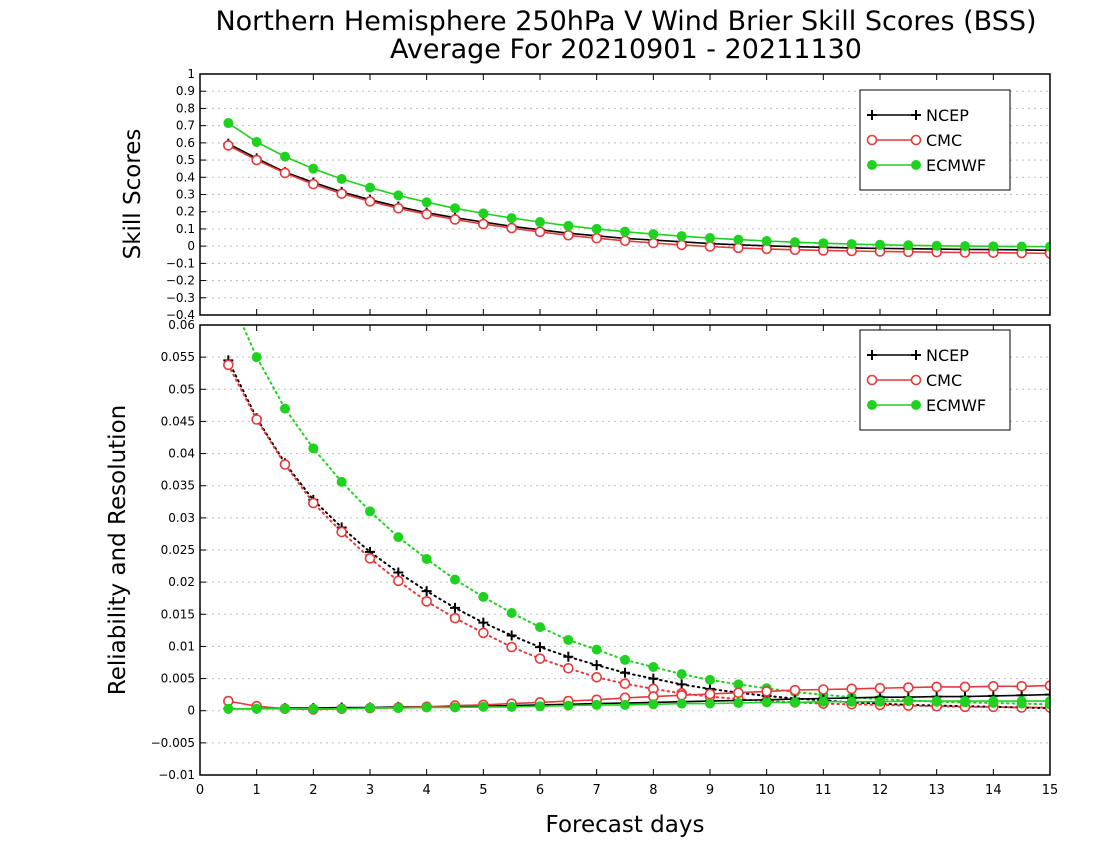 Image resolution: width=1100 pixels, height=850 pixels. Describe the element at coordinates (766, 790) in the screenshot. I see `x-tick-label: 10` at that location.